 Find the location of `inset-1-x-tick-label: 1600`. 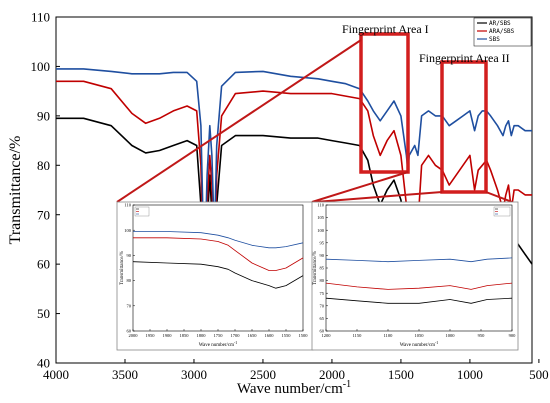

inset-1-x-tick-label: 1600 is located at coordinates (270, 335).